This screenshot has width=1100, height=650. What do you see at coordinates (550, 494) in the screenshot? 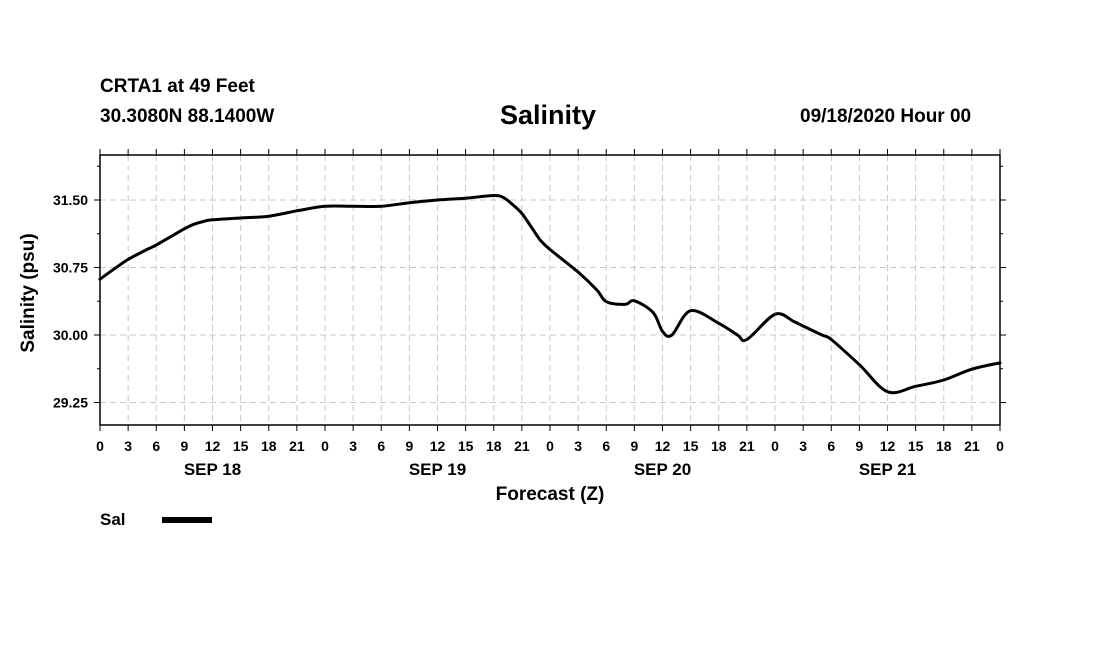
I see `x-axis-label: Forecast (Z)` at bounding box center [550, 494].